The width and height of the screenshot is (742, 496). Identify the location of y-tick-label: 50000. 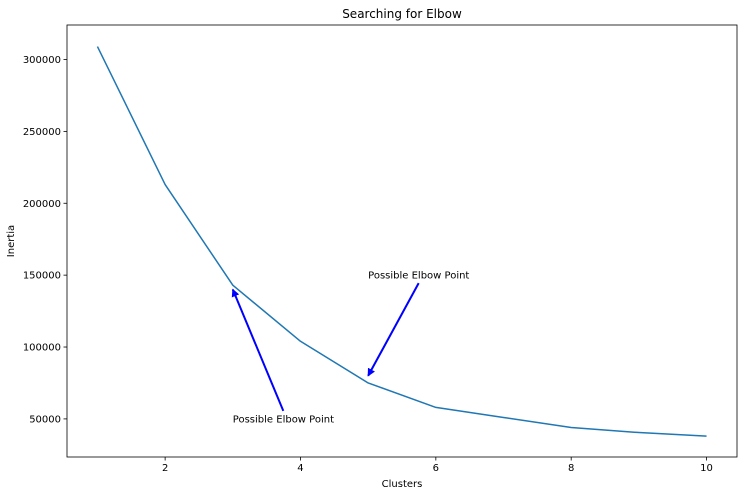
(45, 419).